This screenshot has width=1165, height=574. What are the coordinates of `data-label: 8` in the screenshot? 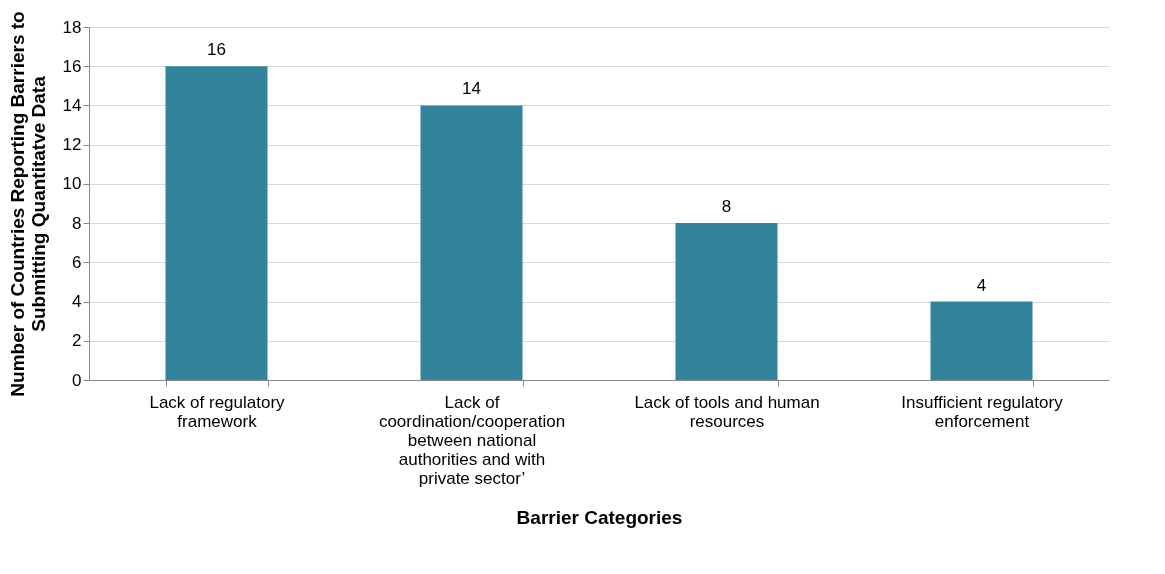 It's located at (726, 207).